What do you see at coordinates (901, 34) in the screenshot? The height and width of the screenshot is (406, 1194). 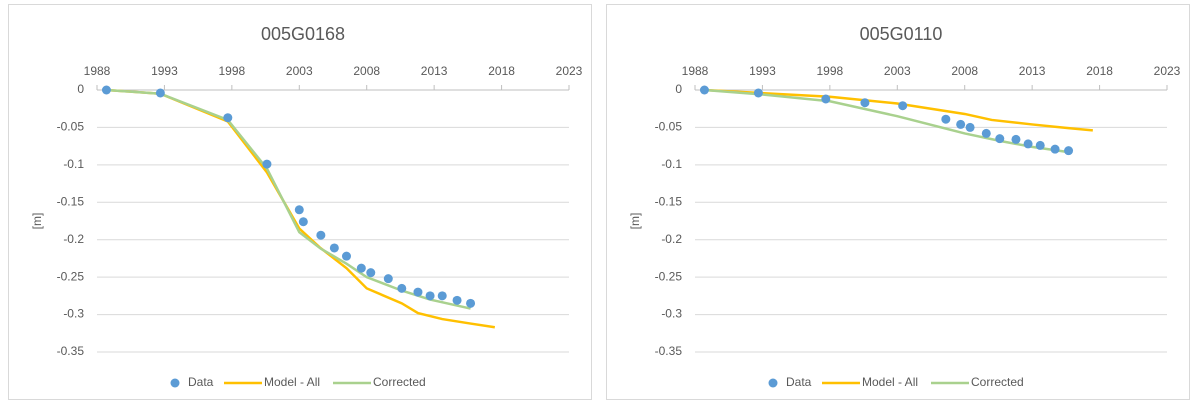 I see `chart-title: 005G0110` at bounding box center [901, 34].